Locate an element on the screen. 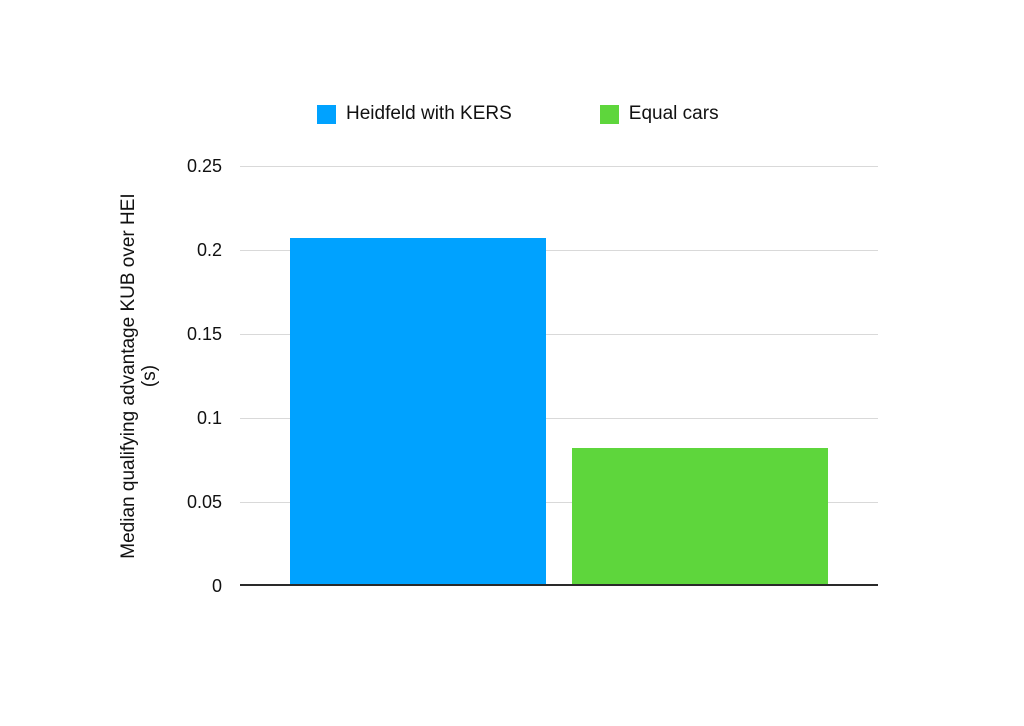  bar-heidfeld-with-kers is located at coordinates (418, 412).